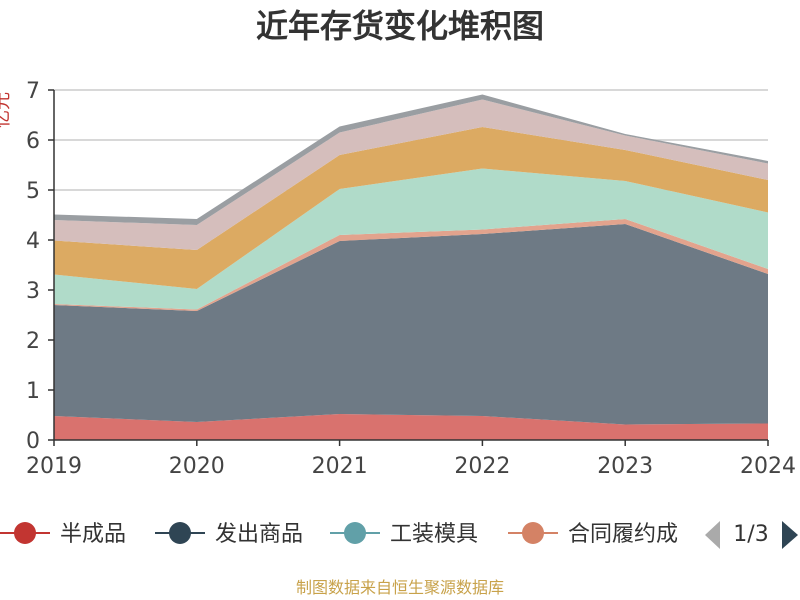 This screenshot has width=800, height=600. I want to click on legend-item: 发出商品, so click(229, 534).